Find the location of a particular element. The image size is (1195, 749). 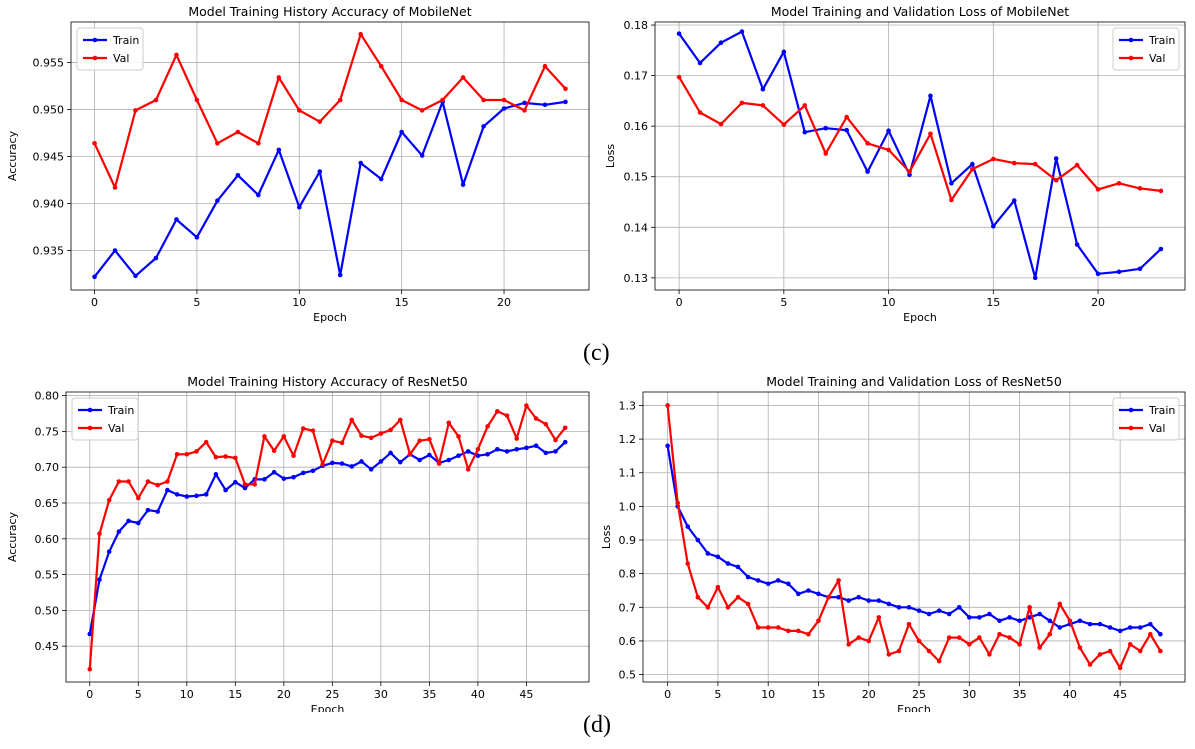

resnet-acc-legend-train-marker is located at coordinates (90, 410).